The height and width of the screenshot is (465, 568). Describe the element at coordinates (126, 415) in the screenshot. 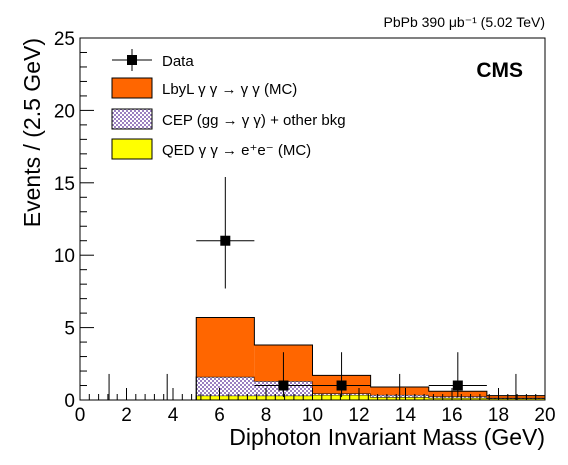

I see `x-tick-label-2: 2` at that location.